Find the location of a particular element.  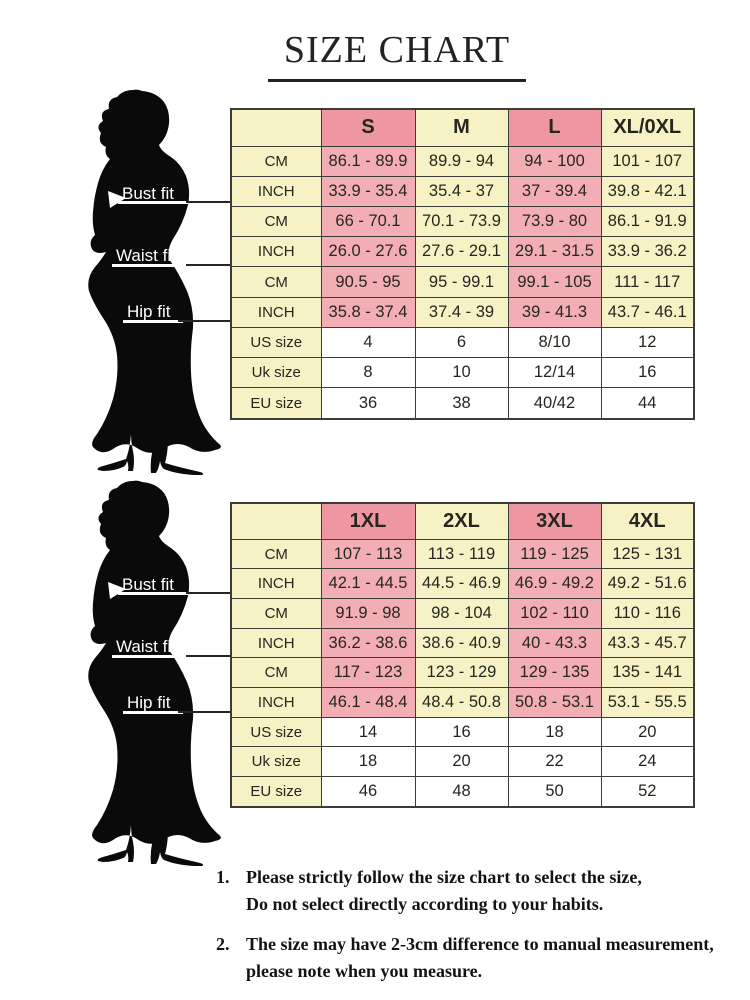

value-cell: 37 - 39.4 is located at coordinates (554, 191).